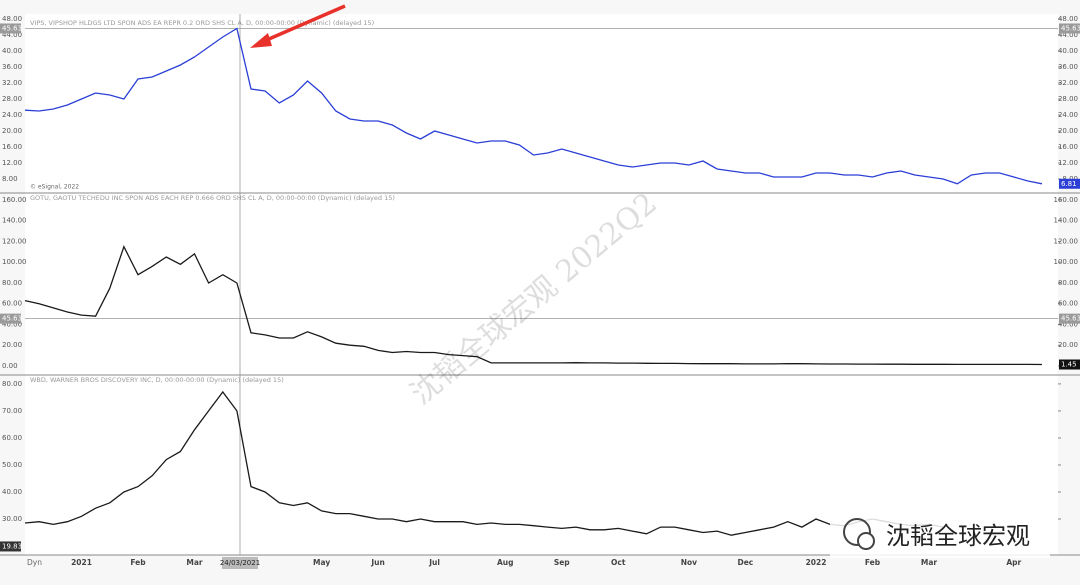 The width and height of the screenshot is (1080, 585). Describe the element at coordinates (12, 519) in the screenshot. I see `y-tick-label: 30.00` at that location.